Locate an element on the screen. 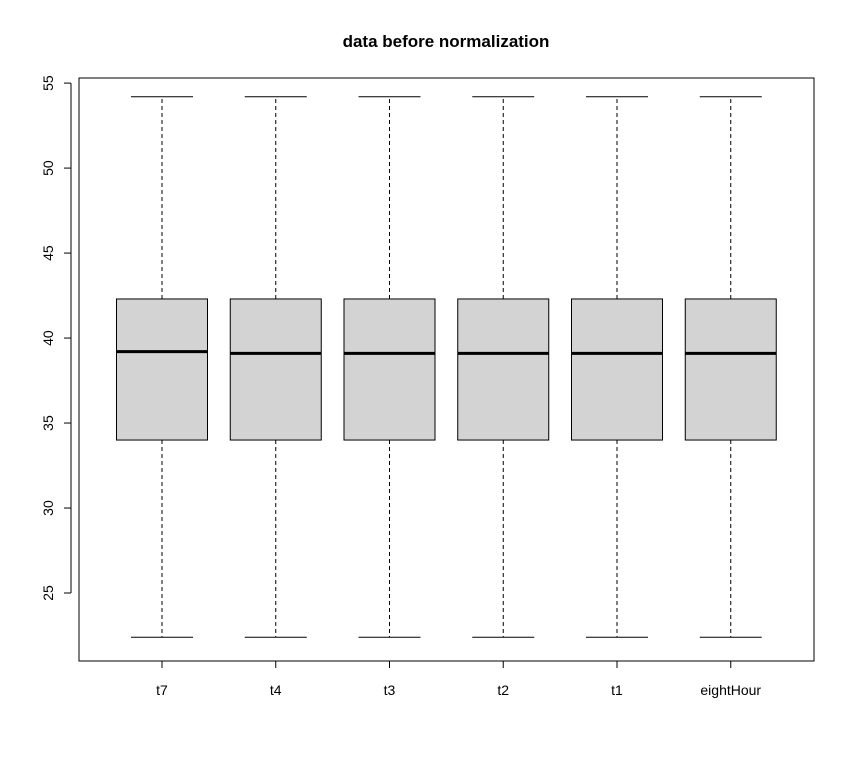 Image resolution: width=855 pixels, height=759 pixels. x-tick-label-t7: t7 is located at coordinates (162, 690).